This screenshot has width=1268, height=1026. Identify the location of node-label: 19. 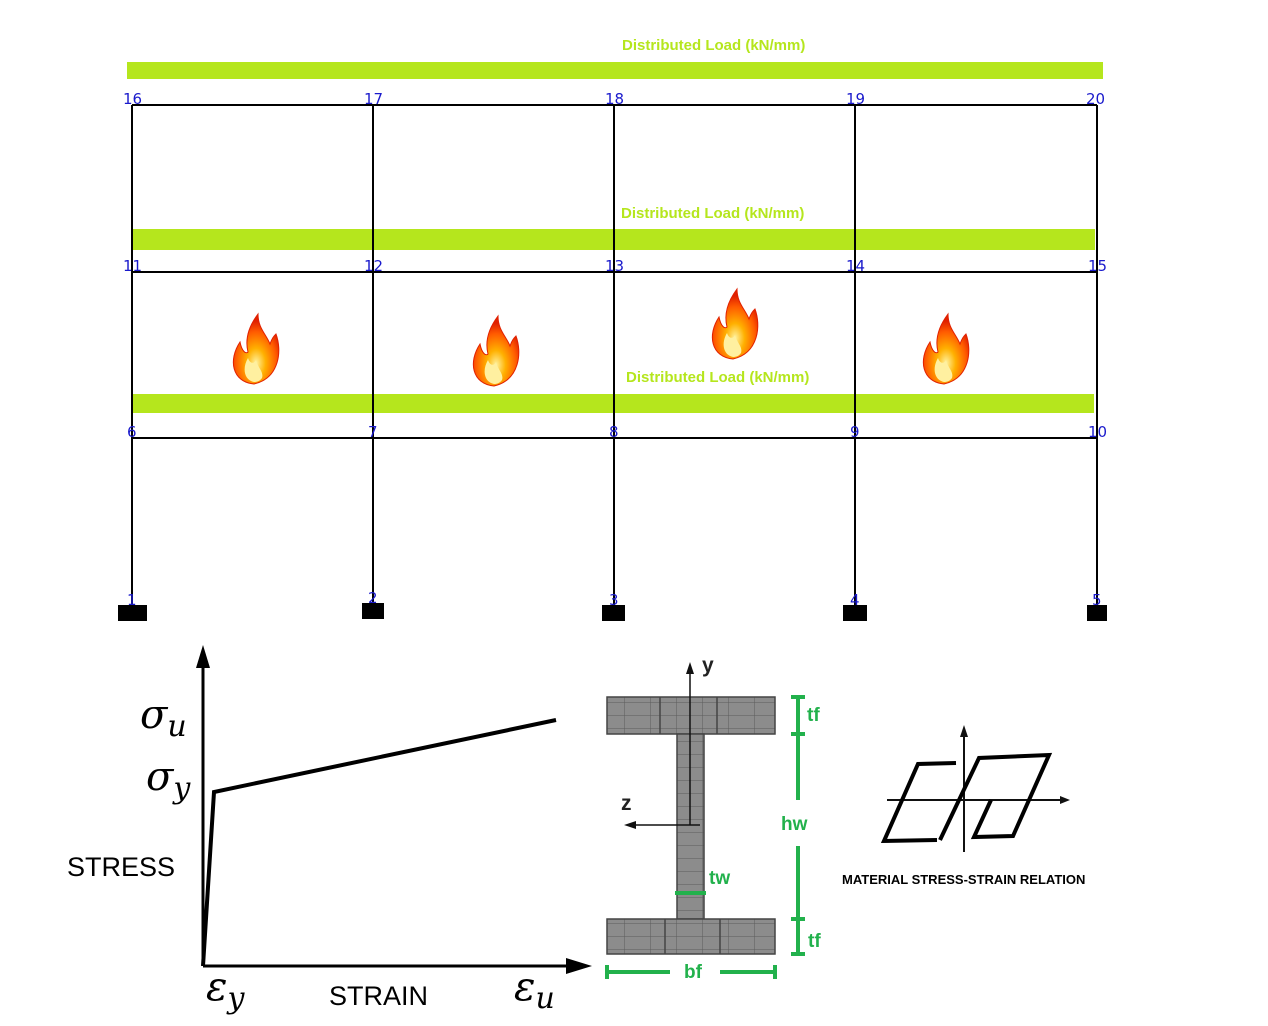
(855, 99).